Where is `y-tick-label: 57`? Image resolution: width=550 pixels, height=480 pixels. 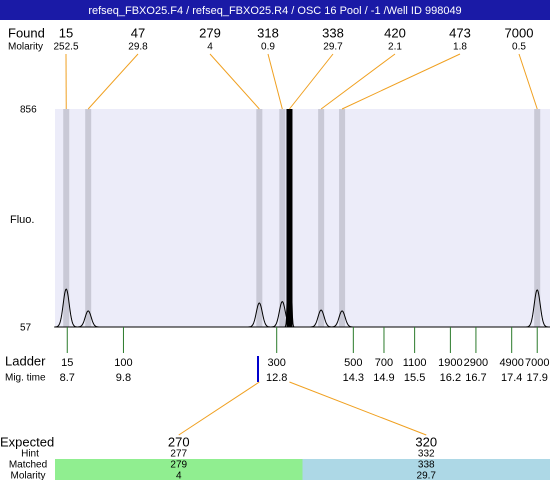
y-tick-label: 57 is located at coordinates (26, 328).